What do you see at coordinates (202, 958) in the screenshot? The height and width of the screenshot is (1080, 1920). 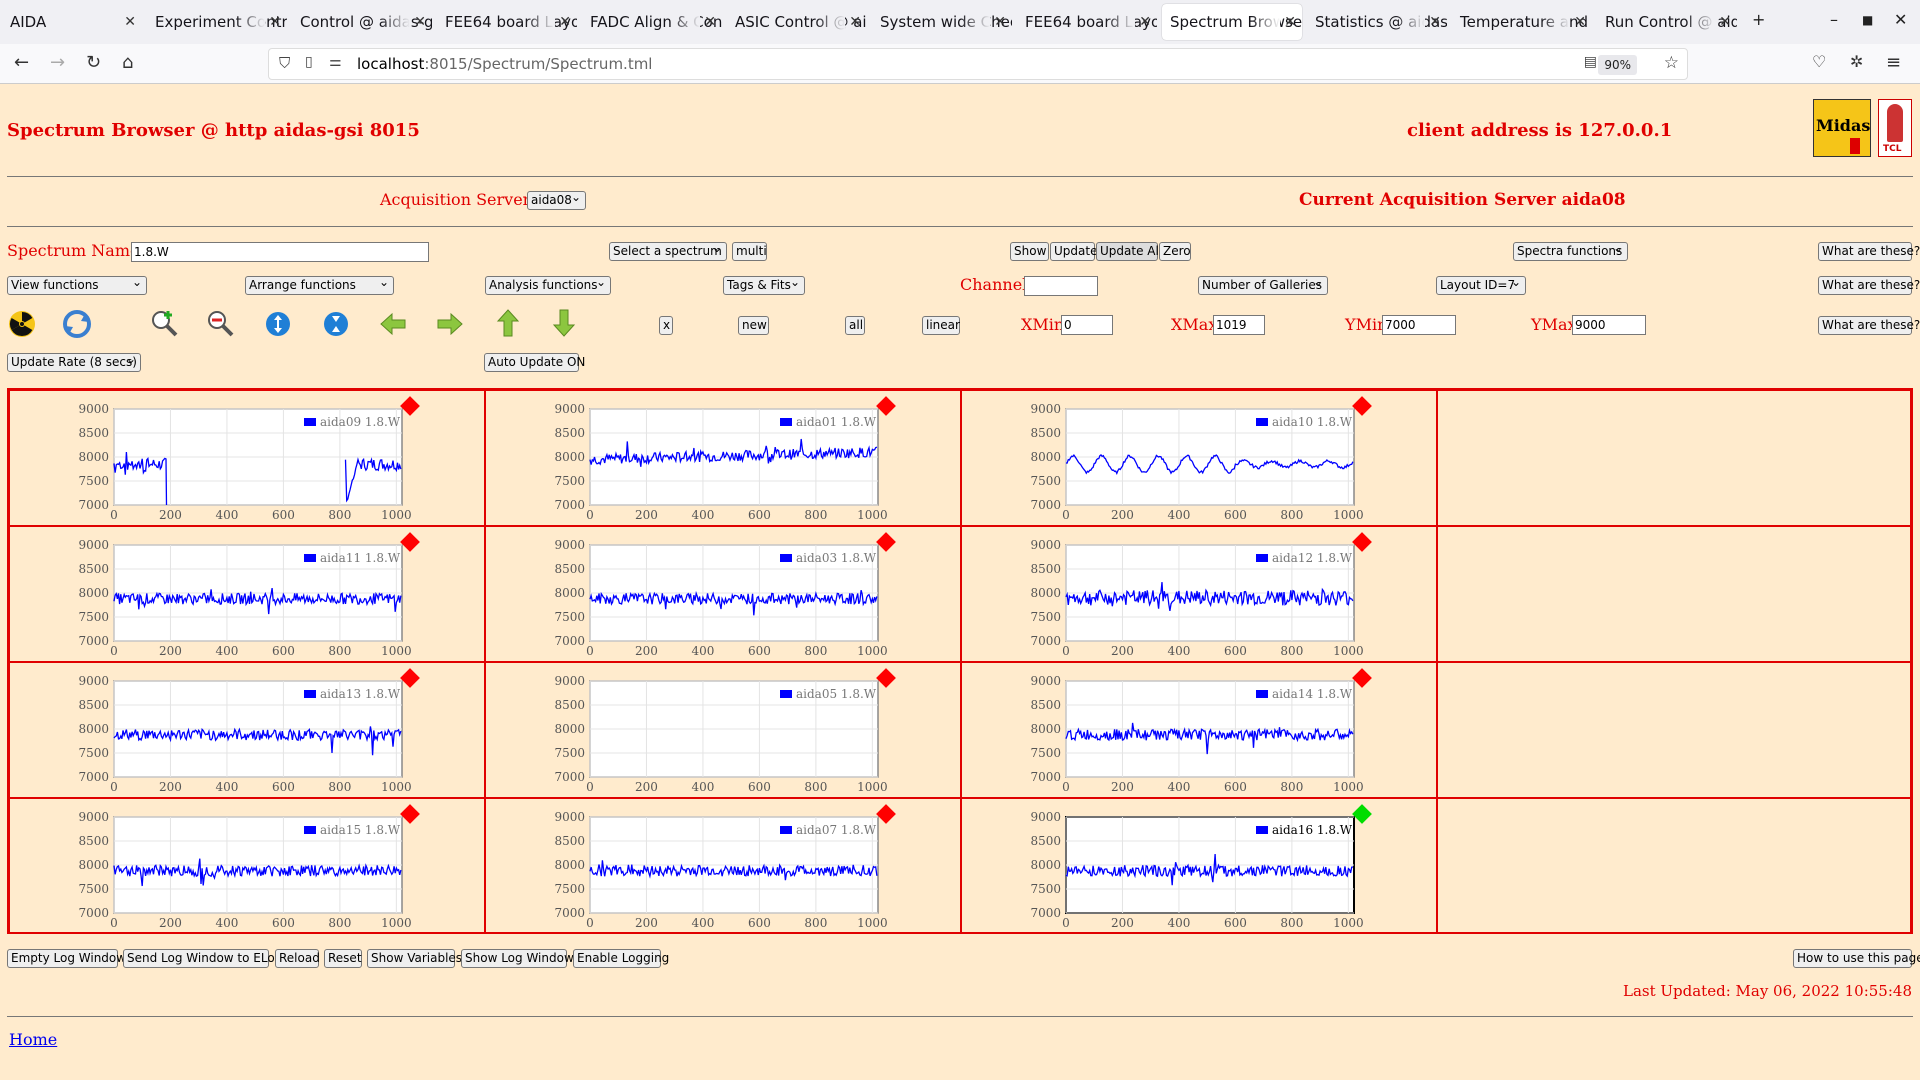 I see `send-log-to-elog-button: Send Log Window to ELog` at bounding box center [202, 958].